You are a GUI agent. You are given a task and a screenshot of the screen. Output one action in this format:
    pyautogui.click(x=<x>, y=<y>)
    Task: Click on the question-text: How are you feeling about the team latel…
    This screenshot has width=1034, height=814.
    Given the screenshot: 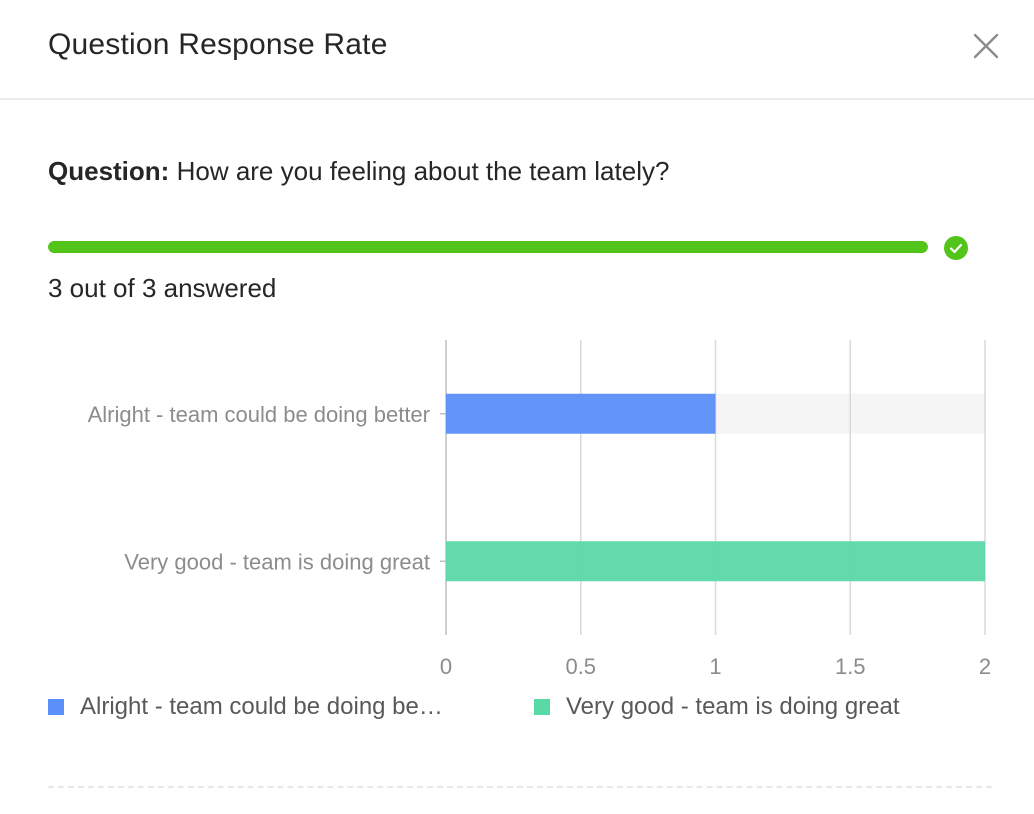 What is the action you would take?
    pyautogui.click(x=423, y=171)
    